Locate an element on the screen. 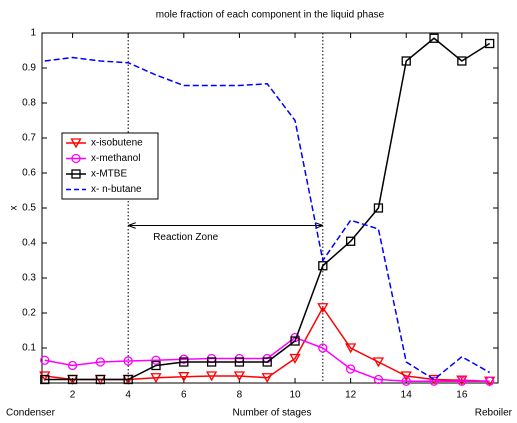 This screenshot has width=517, height=423. x-end-label: Condenser is located at coordinates (31, 413).